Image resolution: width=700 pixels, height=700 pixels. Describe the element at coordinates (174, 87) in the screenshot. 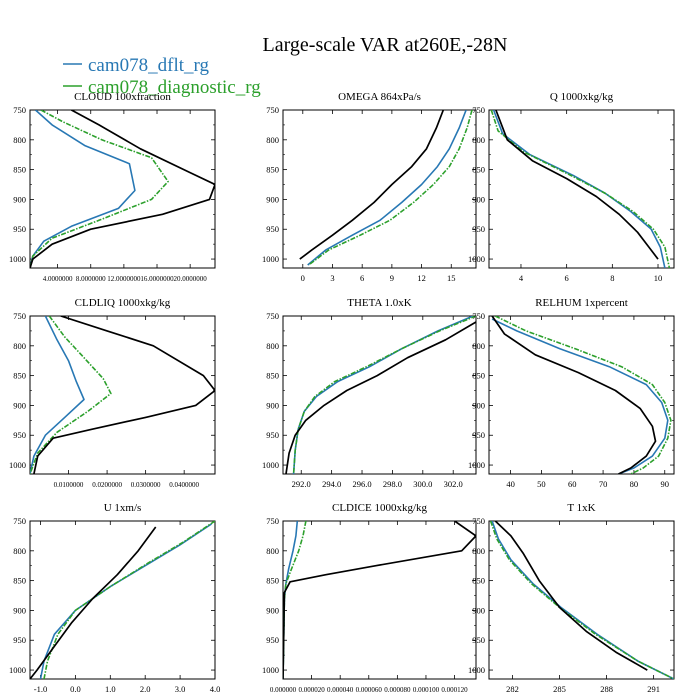

I see `legend-label-diagnostic: cam078_diagnostic_rg` at that location.